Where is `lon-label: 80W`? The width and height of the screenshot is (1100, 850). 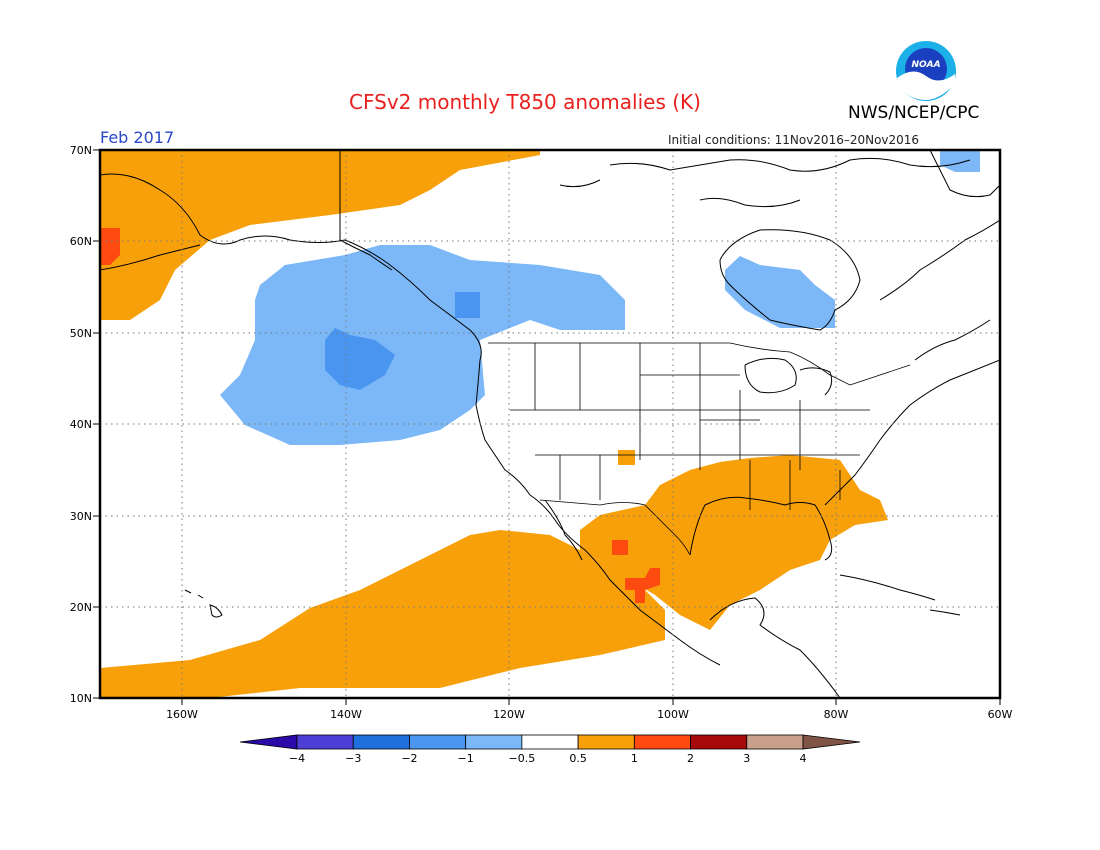
lon-label: 80W is located at coordinates (836, 714).